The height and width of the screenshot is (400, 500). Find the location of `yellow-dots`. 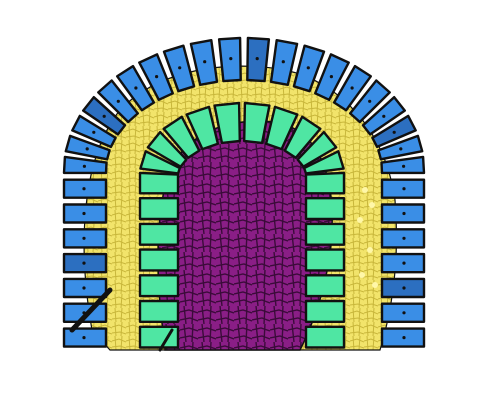

yellow-dots is located at coordinates (367, 237).